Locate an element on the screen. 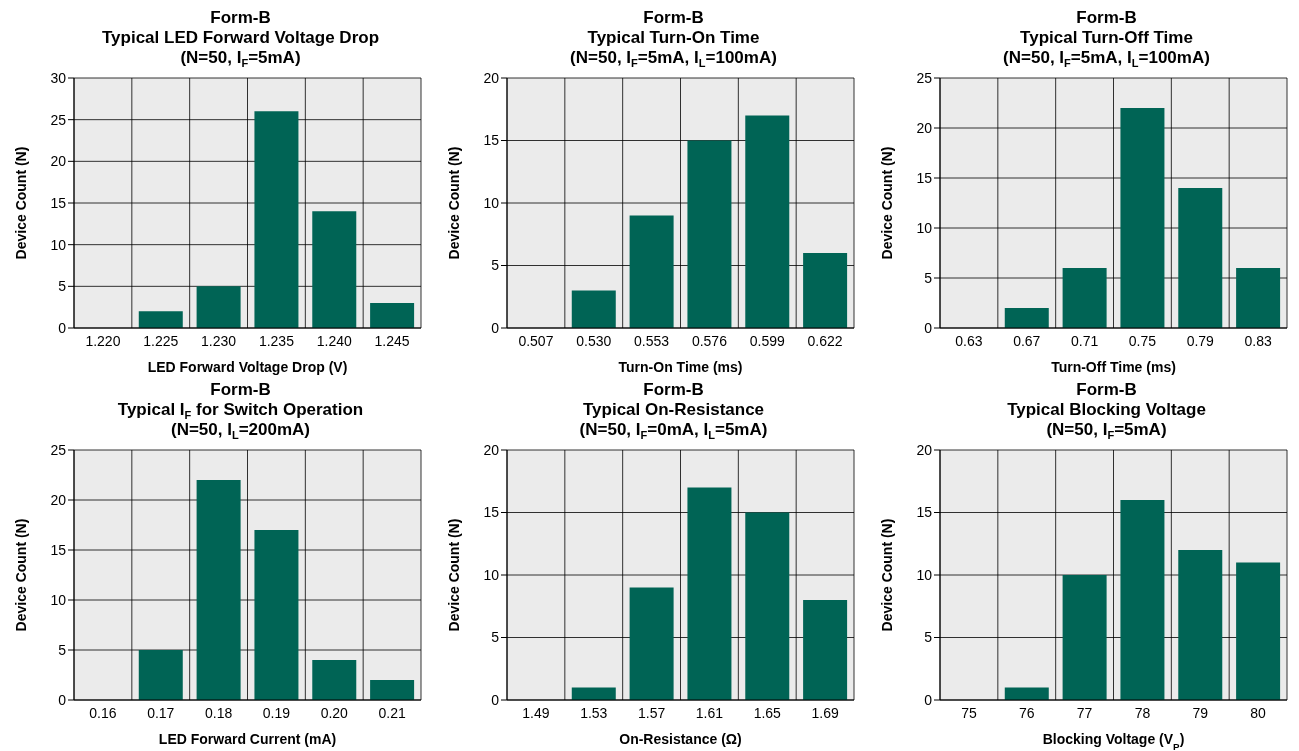 This screenshot has width=1299, height=751. x-tick-label: 0.553 is located at coordinates (652, 340).